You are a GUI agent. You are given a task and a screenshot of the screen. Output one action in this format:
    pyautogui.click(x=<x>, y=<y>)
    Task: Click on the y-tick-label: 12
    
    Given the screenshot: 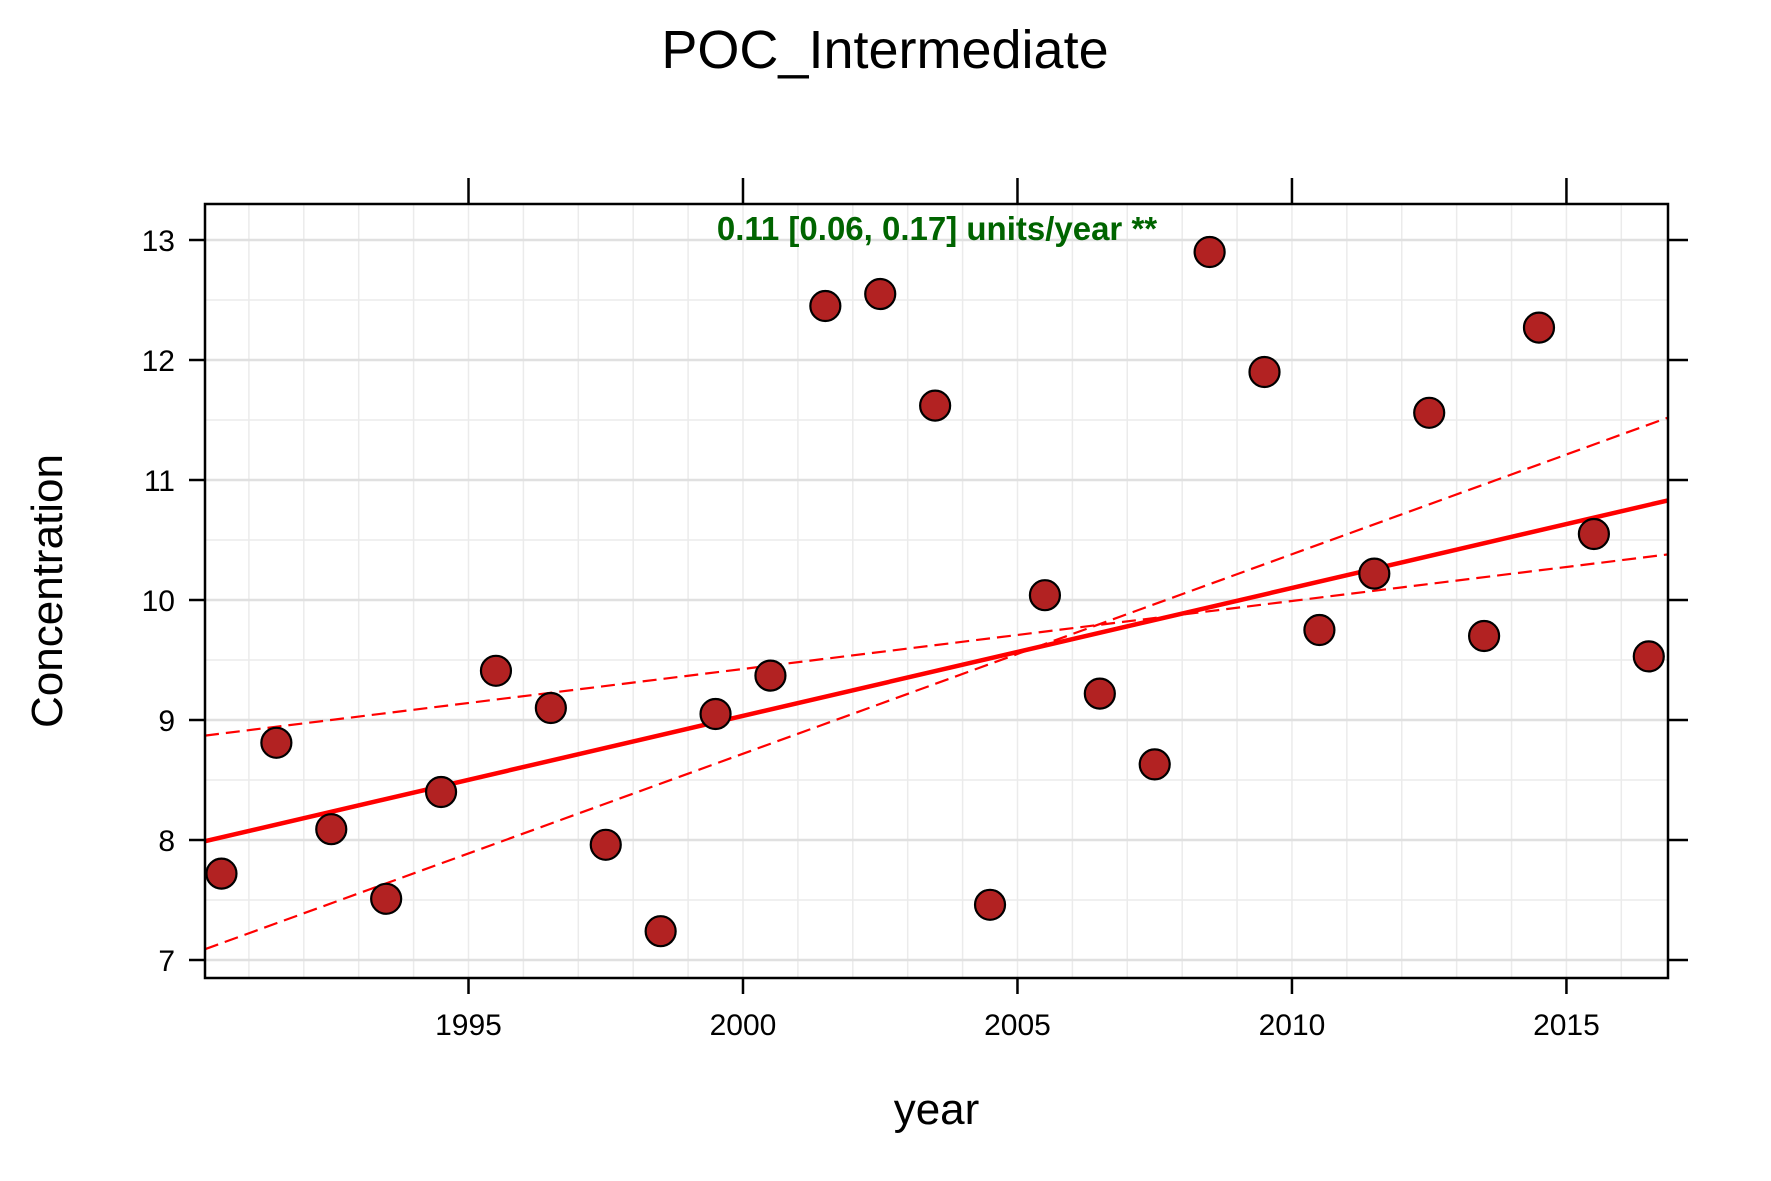 What is the action you would take?
    pyautogui.click(x=158, y=361)
    